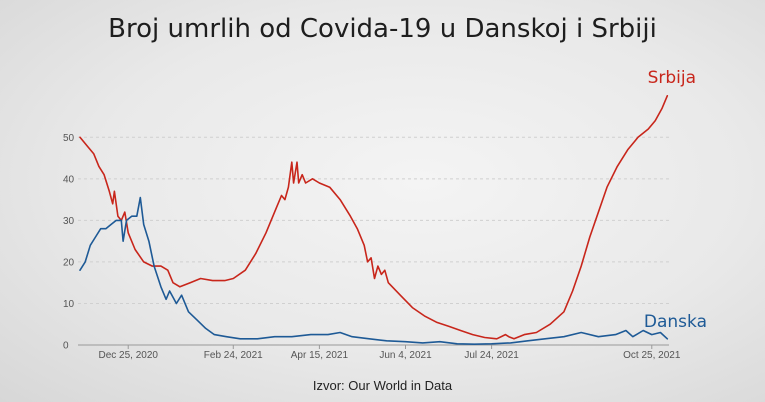 The height and width of the screenshot is (402, 765). Describe the element at coordinates (652, 355) in the screenshot. I see `x-tick-label: Oct 25, 2021` at that location.